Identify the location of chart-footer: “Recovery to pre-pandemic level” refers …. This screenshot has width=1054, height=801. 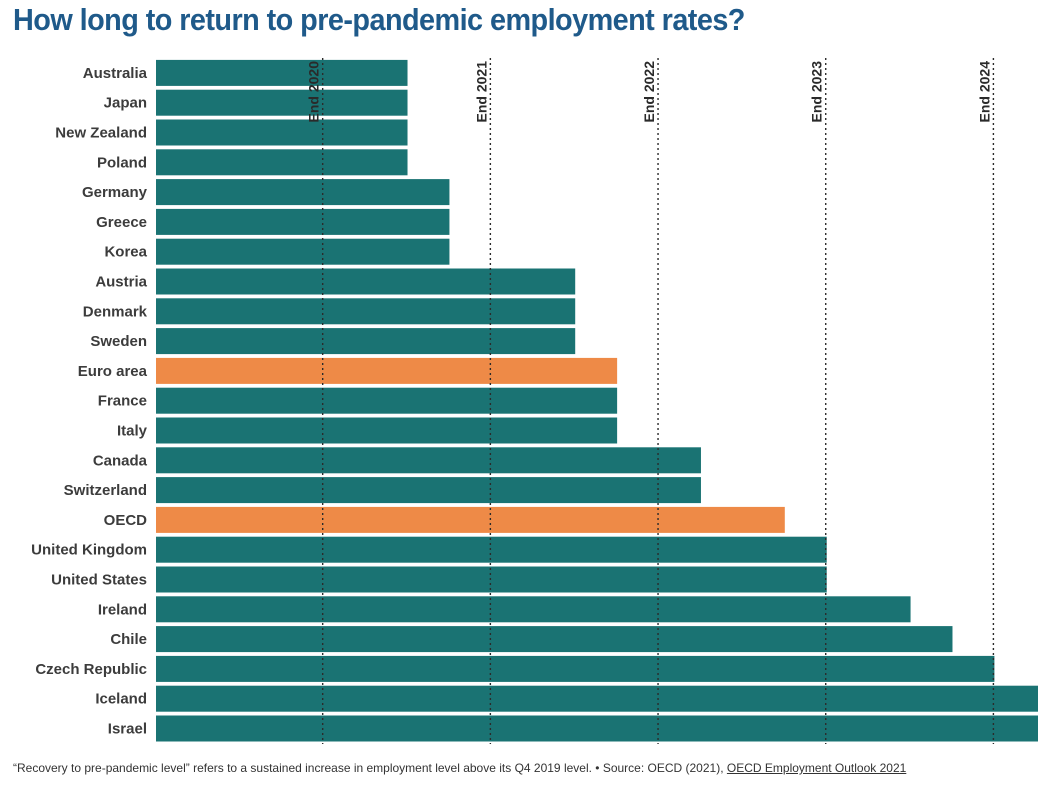
(459, 768).